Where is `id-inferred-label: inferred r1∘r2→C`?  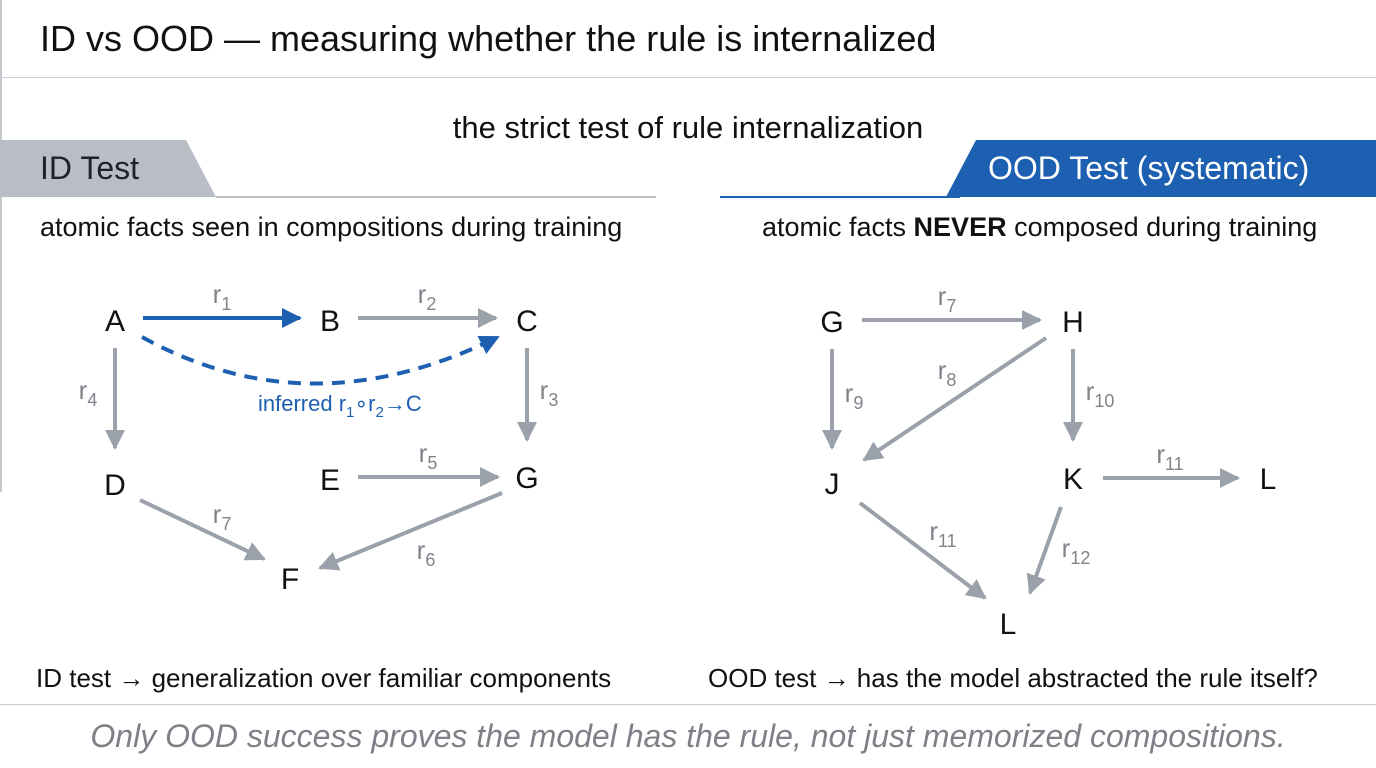
id-inferred-label: inferred r1∘r2→C is located at coordinates (340, 406).